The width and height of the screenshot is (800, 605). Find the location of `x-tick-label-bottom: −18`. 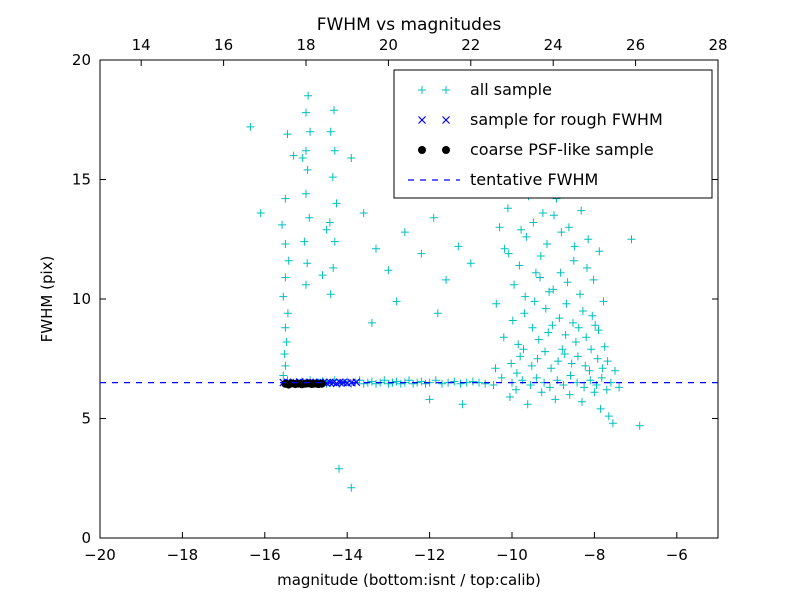

x-tick-label-bottom: −18 is located at coordinates (183, 555).